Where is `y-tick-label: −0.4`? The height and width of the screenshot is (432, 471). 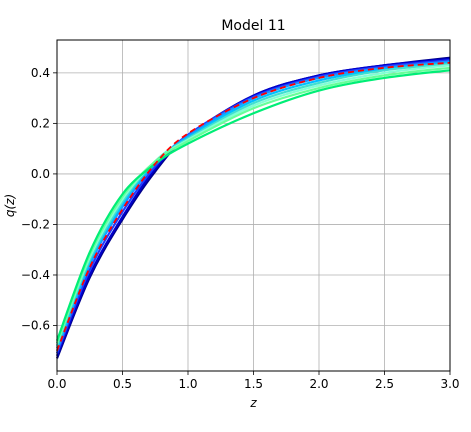 y-tick-label: −0.4 is located at coordinates (35, 275).